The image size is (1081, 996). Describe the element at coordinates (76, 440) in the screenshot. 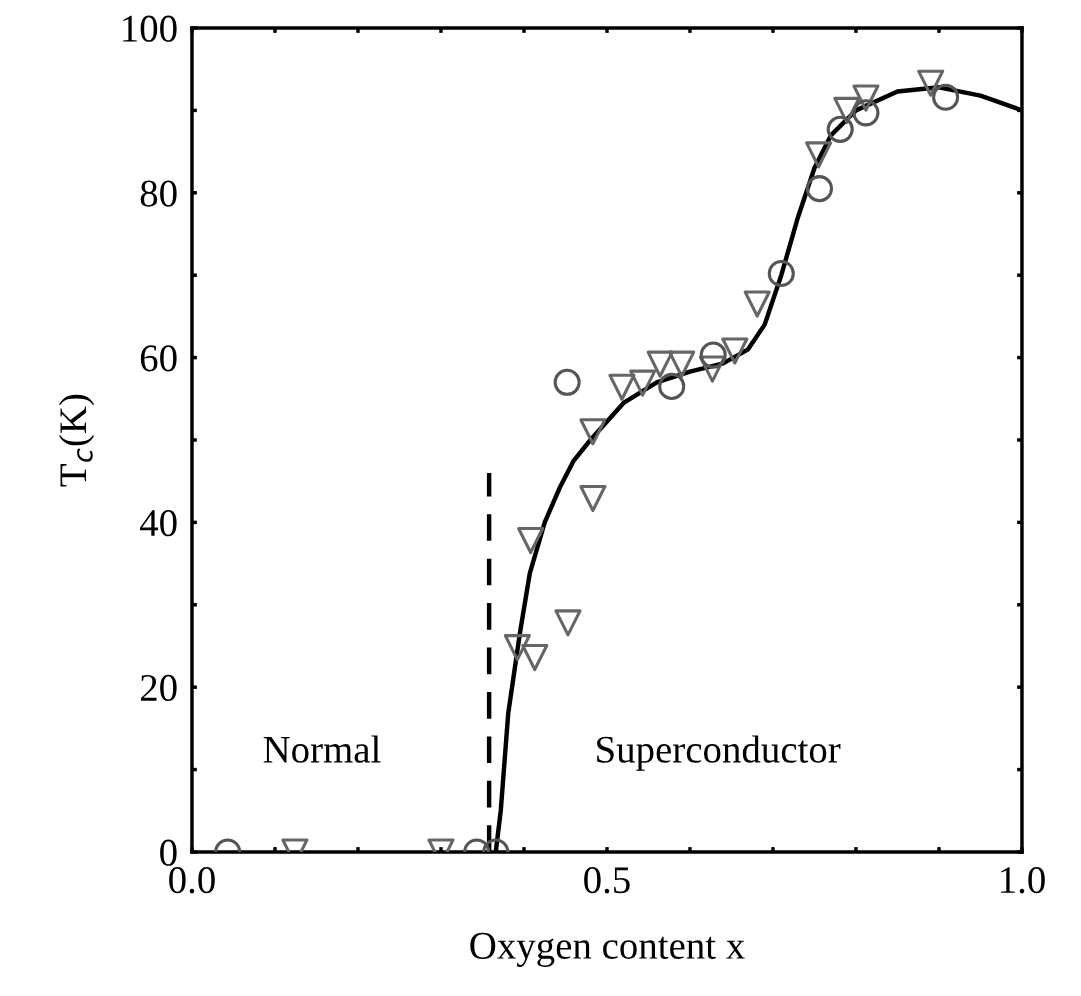

I see `y-axis-title: T$_{c}$(K)` at that location.